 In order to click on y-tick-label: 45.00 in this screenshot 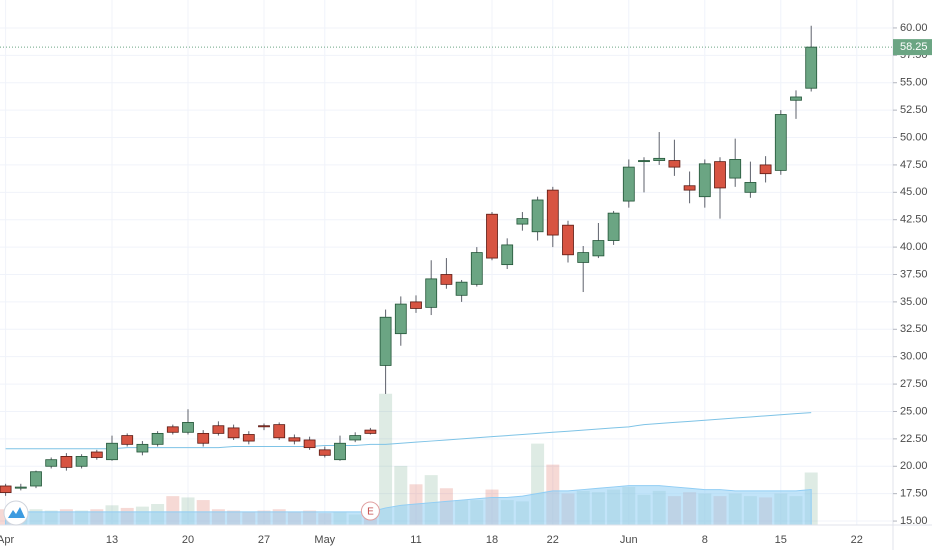, I will do `click(914, 192)`.